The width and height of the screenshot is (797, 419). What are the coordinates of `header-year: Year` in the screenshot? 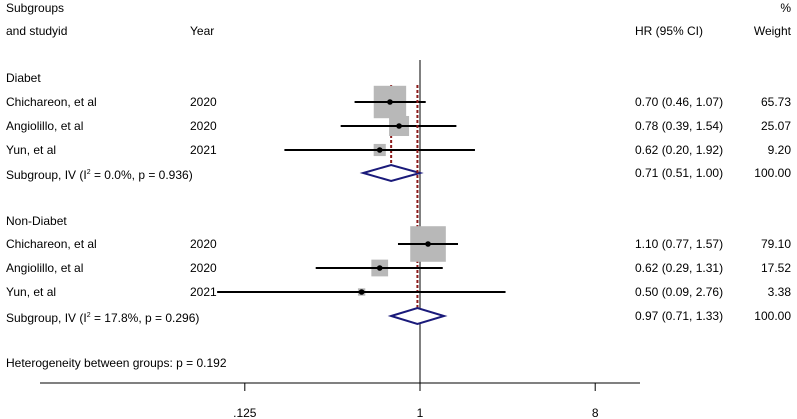 It's located at (202, 31).